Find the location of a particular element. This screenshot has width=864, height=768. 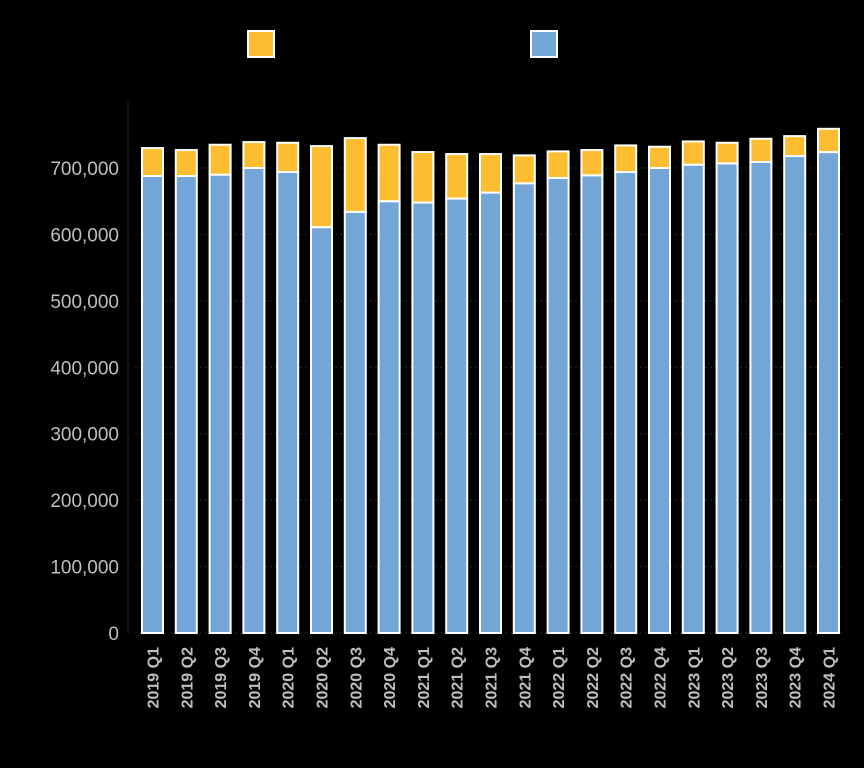

y-tick-label: 300,000 is located at coordinates (84, 435).